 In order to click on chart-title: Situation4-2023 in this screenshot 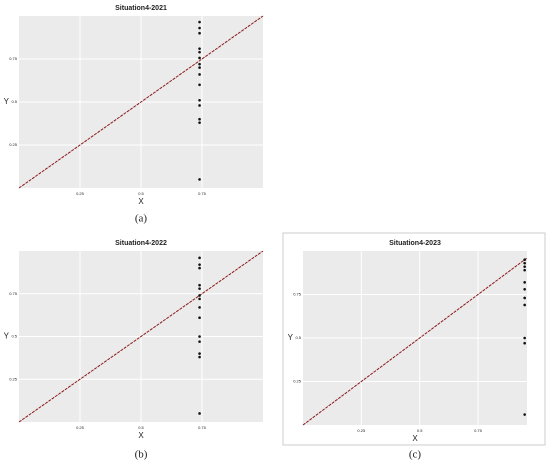, I will do `click(415, 243)`.